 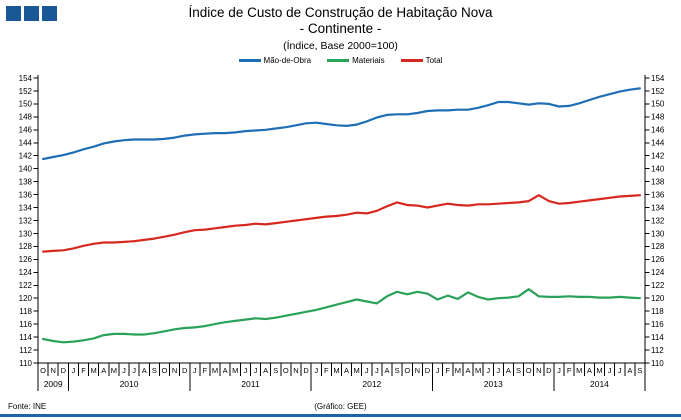 I want to click on logo-squares, so click(x=31, y=13).